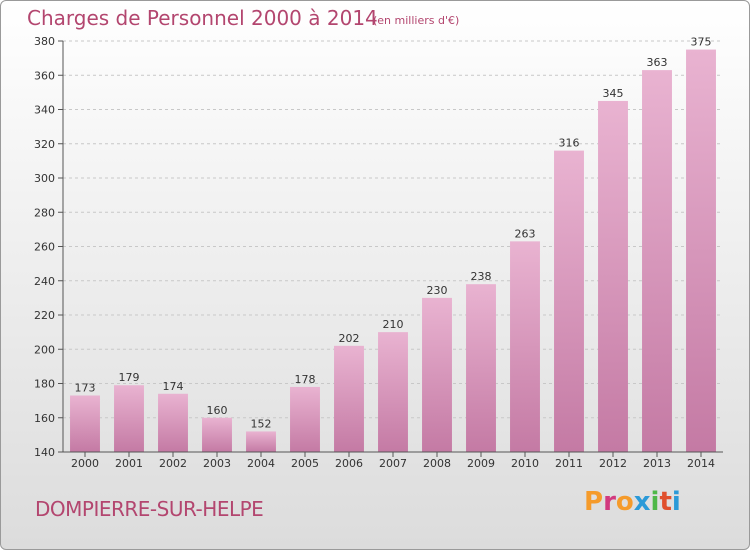 The image size is (750, 550). I want to click on y-axis: 140 160 180 200 220 240 260 280 300 320 340 360 380, so click(49, 247).